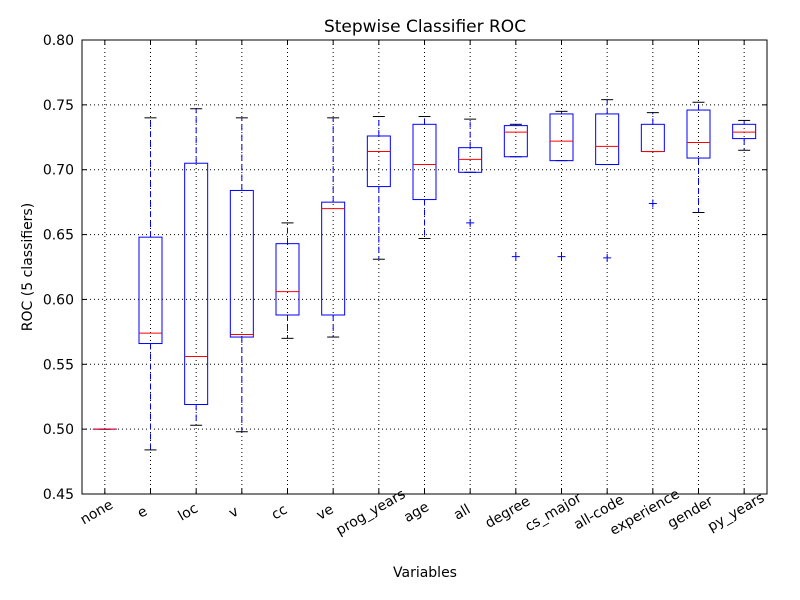 The width and height of the screenshot is (800, 600). Describe the element at coordinates (58, 495) in the screenshot. I see `y-tick-label: 0.45` at that location.